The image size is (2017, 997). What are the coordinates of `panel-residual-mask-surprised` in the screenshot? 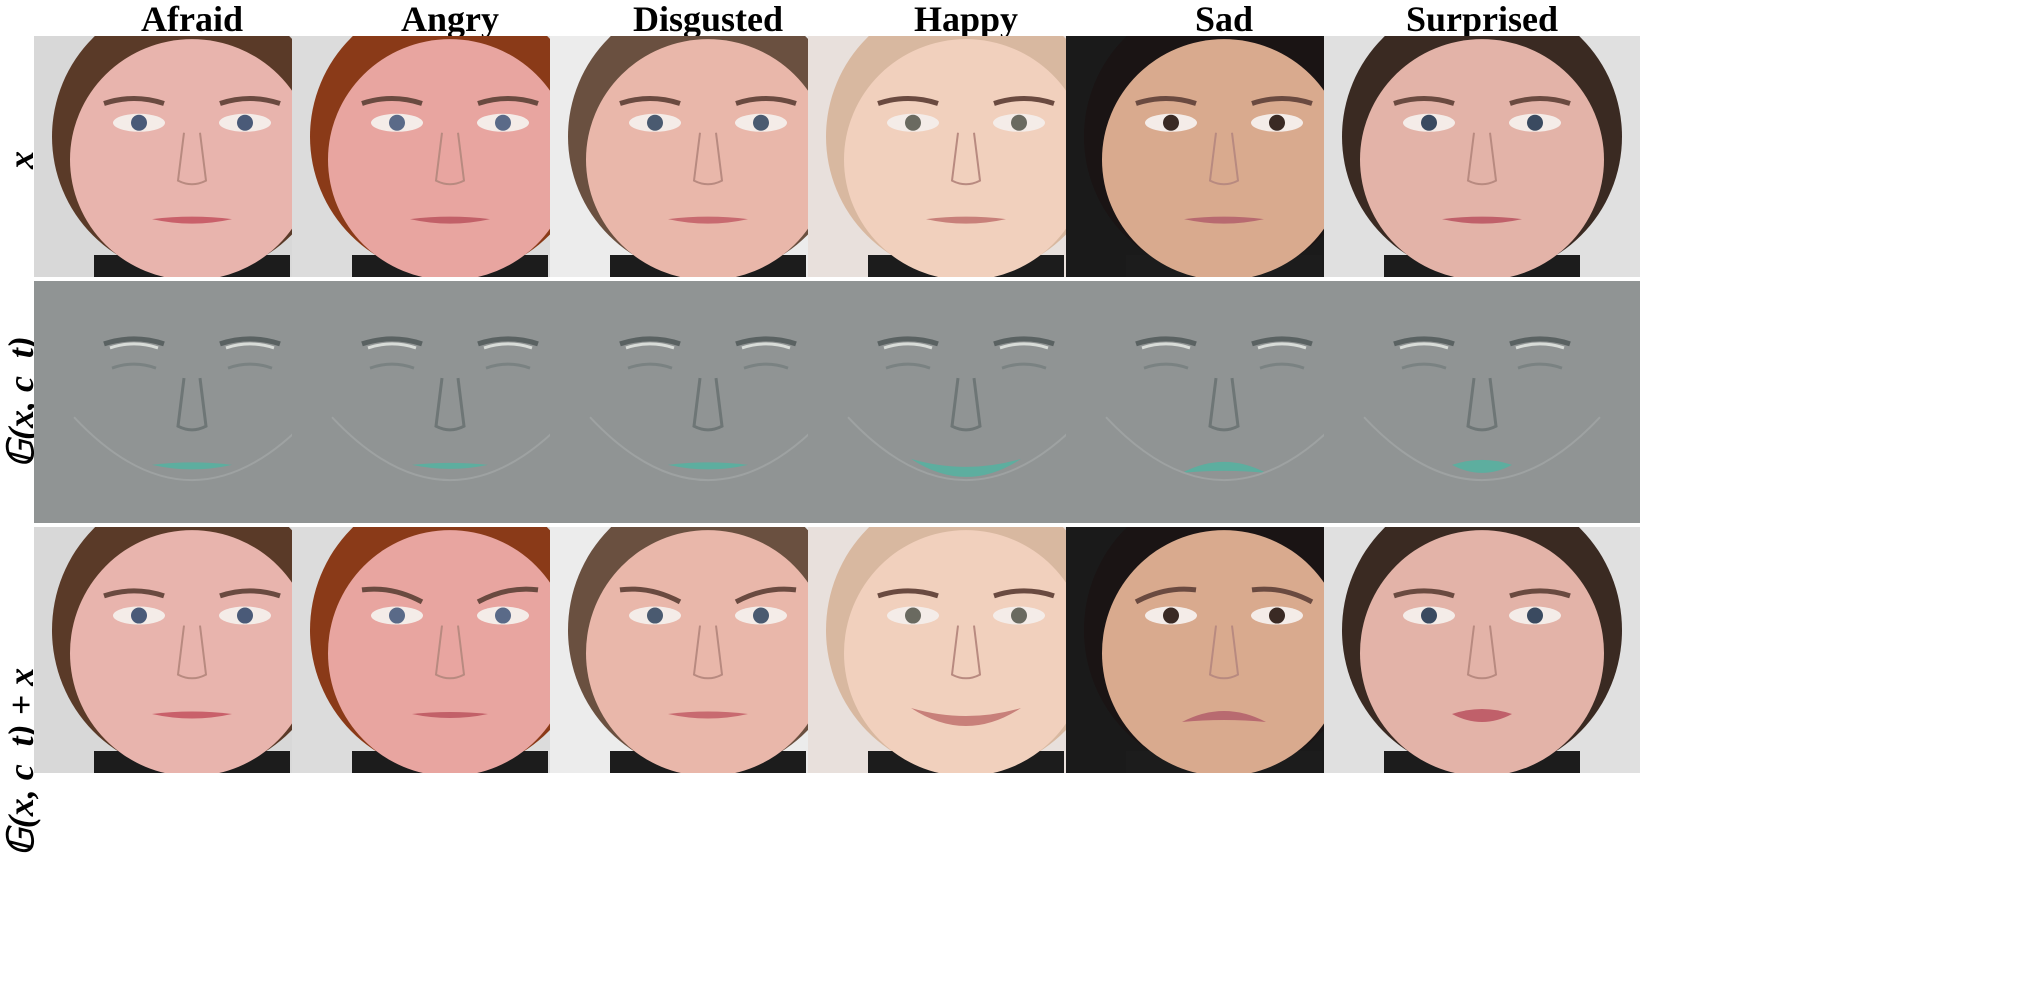 It's located at (1482, 402).